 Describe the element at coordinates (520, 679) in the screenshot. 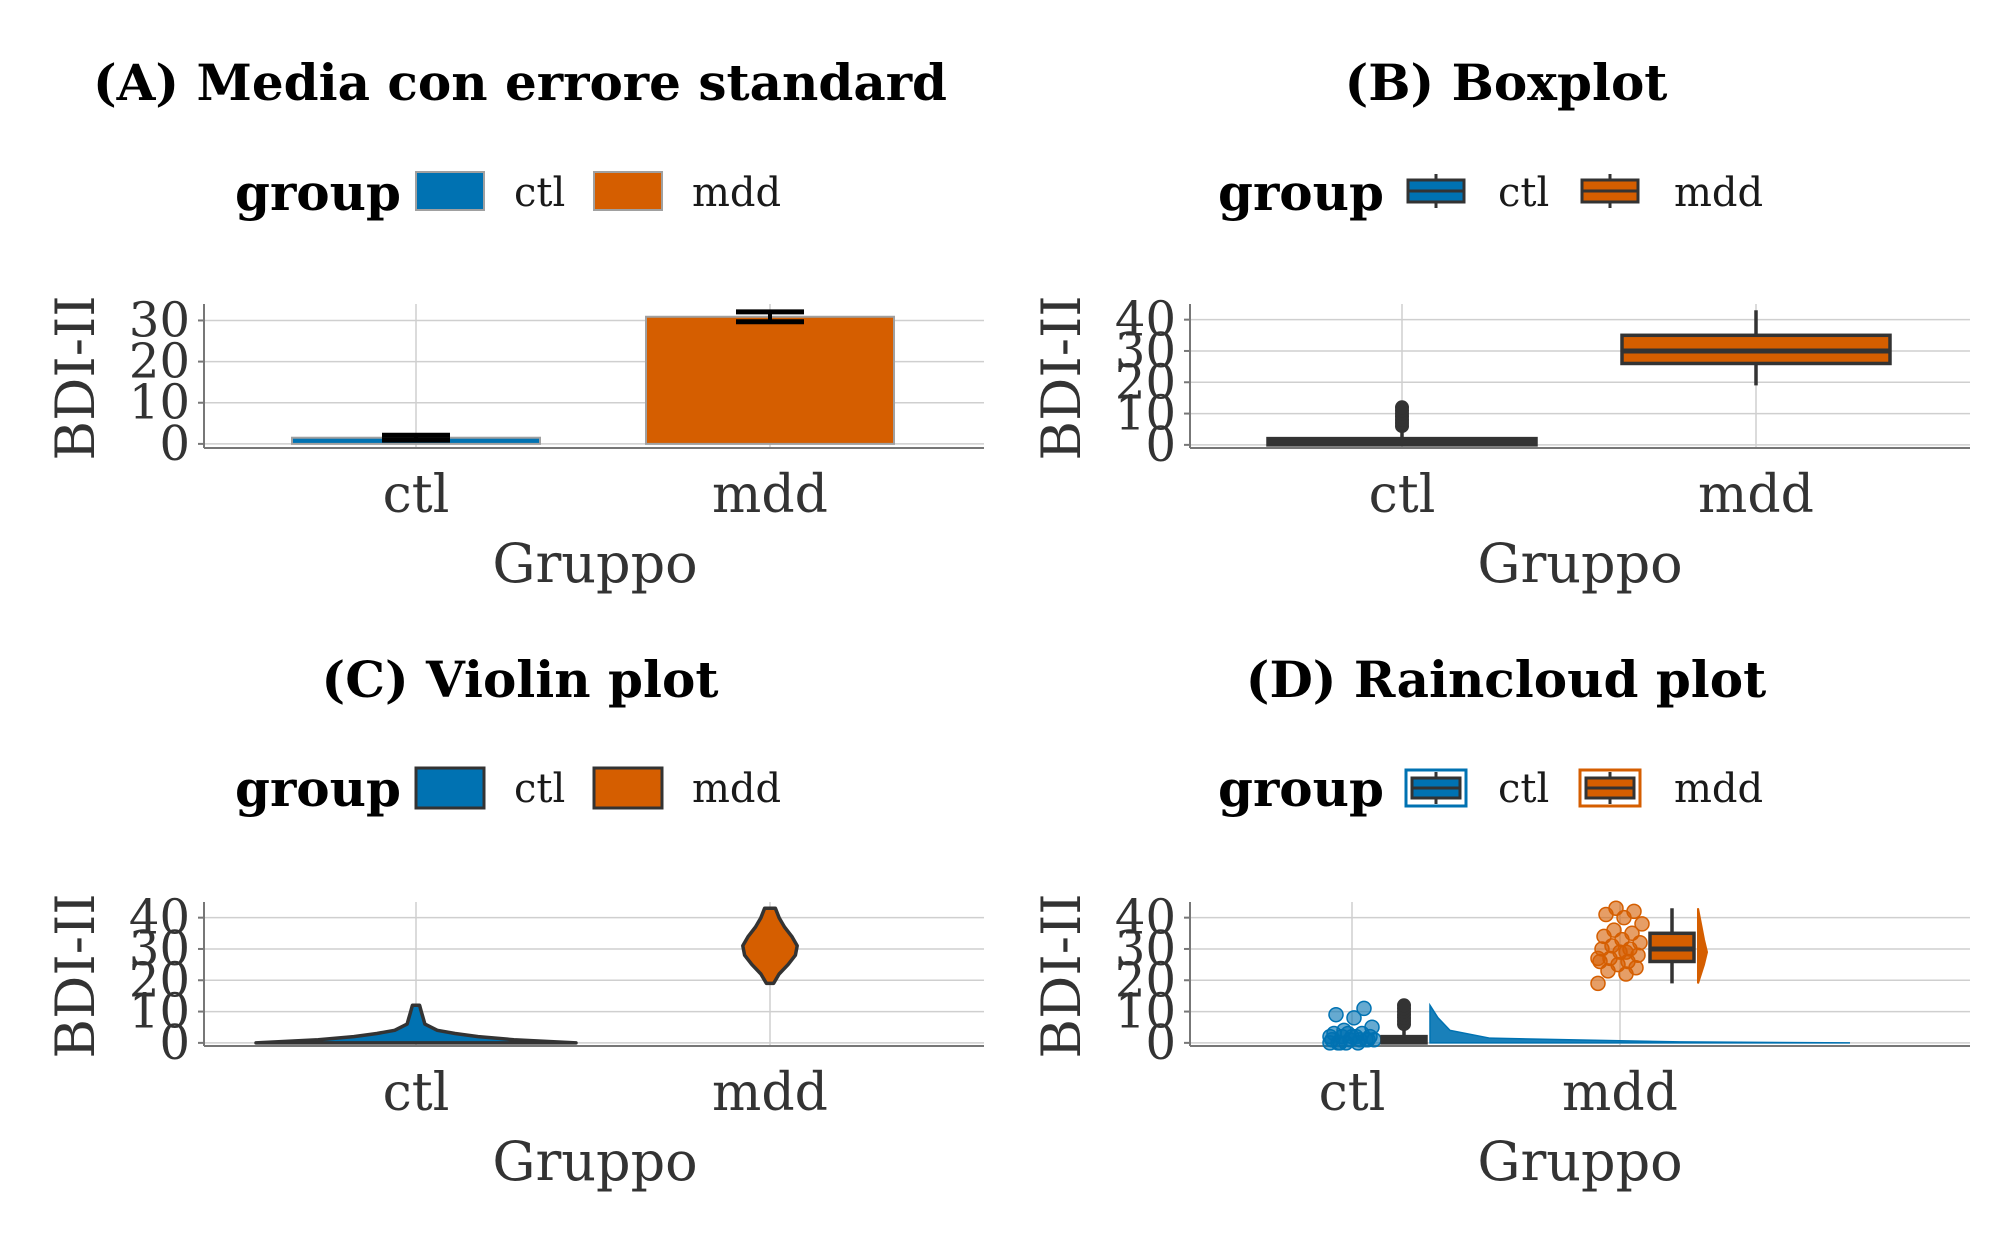

I see `panel-c-title: (C) Violin plot` at that location.